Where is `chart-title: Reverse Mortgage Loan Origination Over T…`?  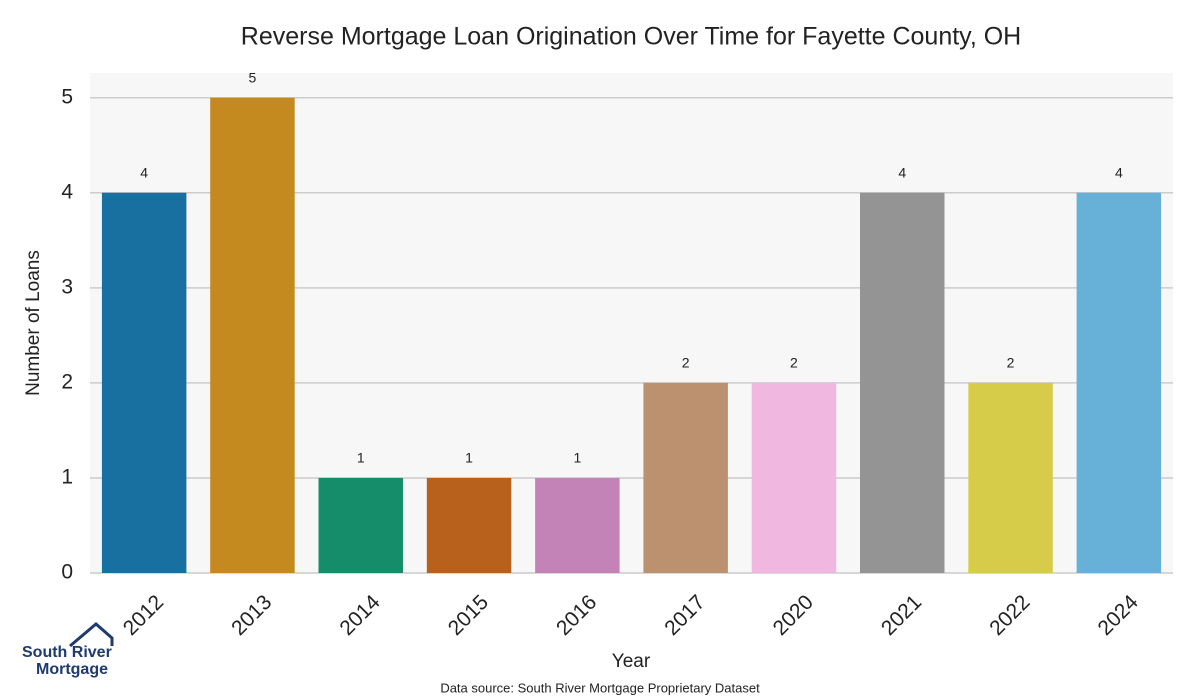
chart-title: Reverse Mortgage Loan Origination Over T… is located at coordinates (631, 37).